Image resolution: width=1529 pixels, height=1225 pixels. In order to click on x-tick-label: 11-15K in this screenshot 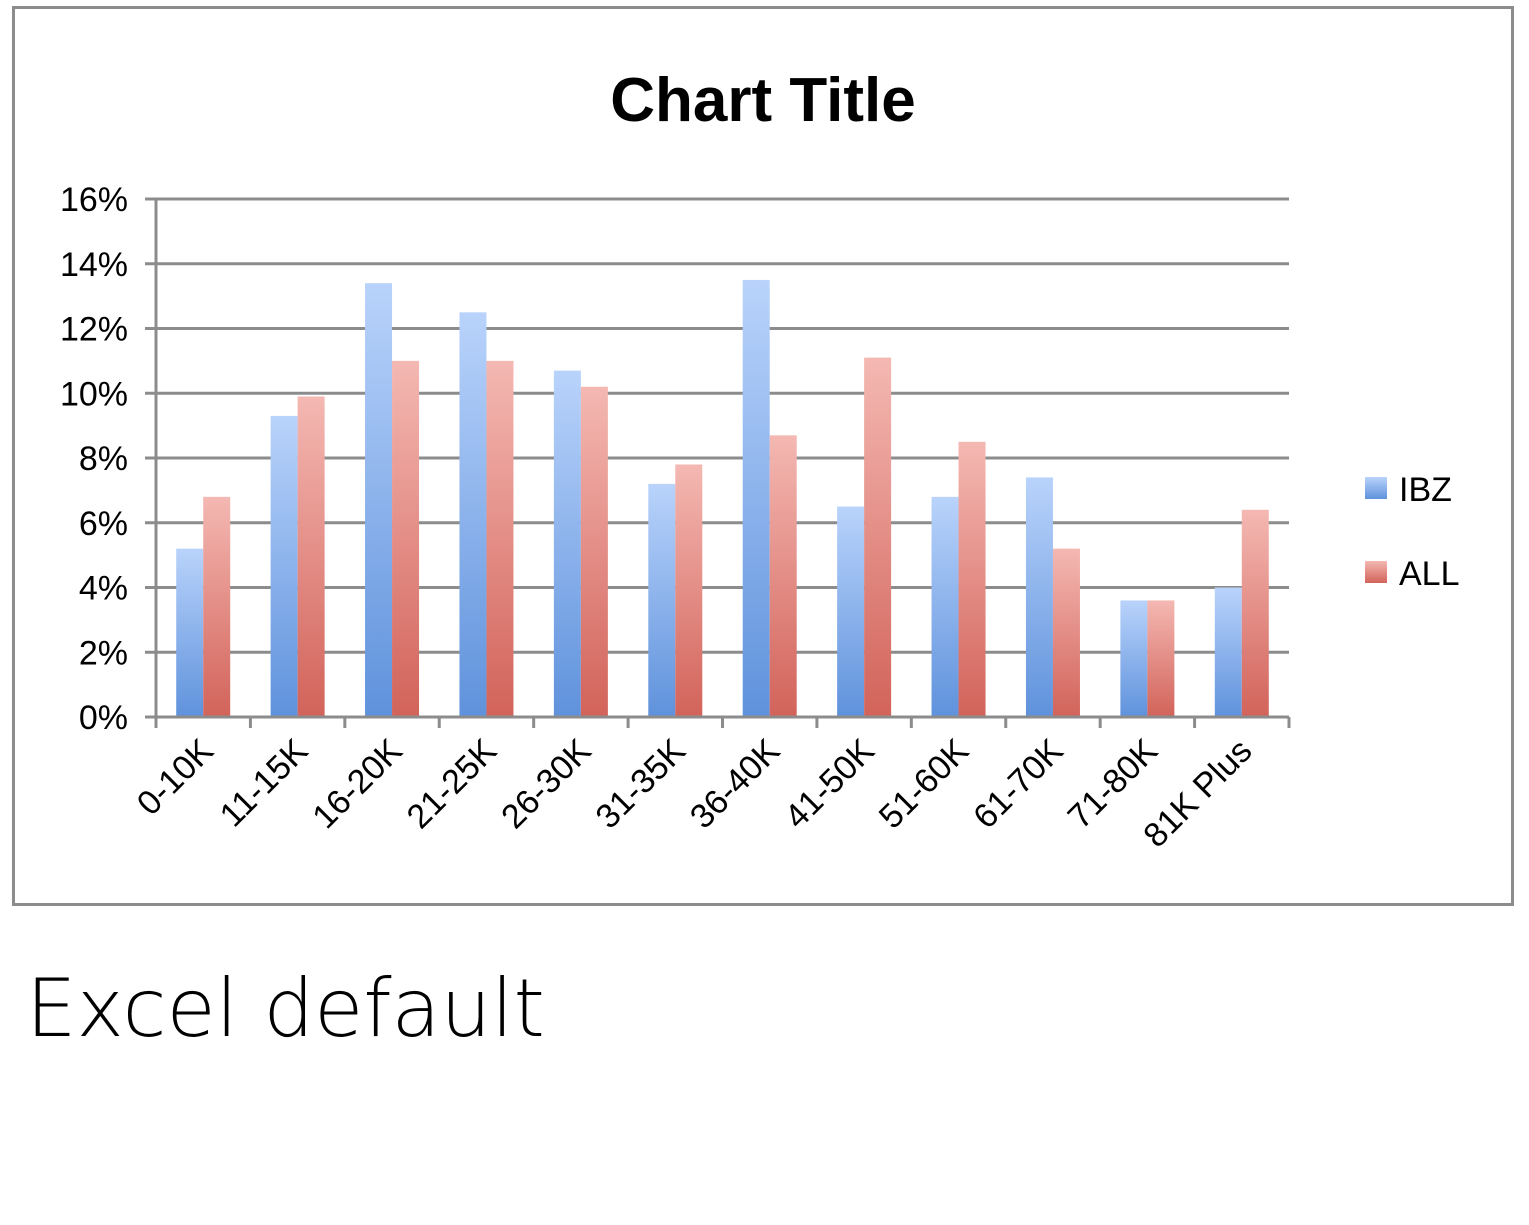, I will do `click(264, 783)`.